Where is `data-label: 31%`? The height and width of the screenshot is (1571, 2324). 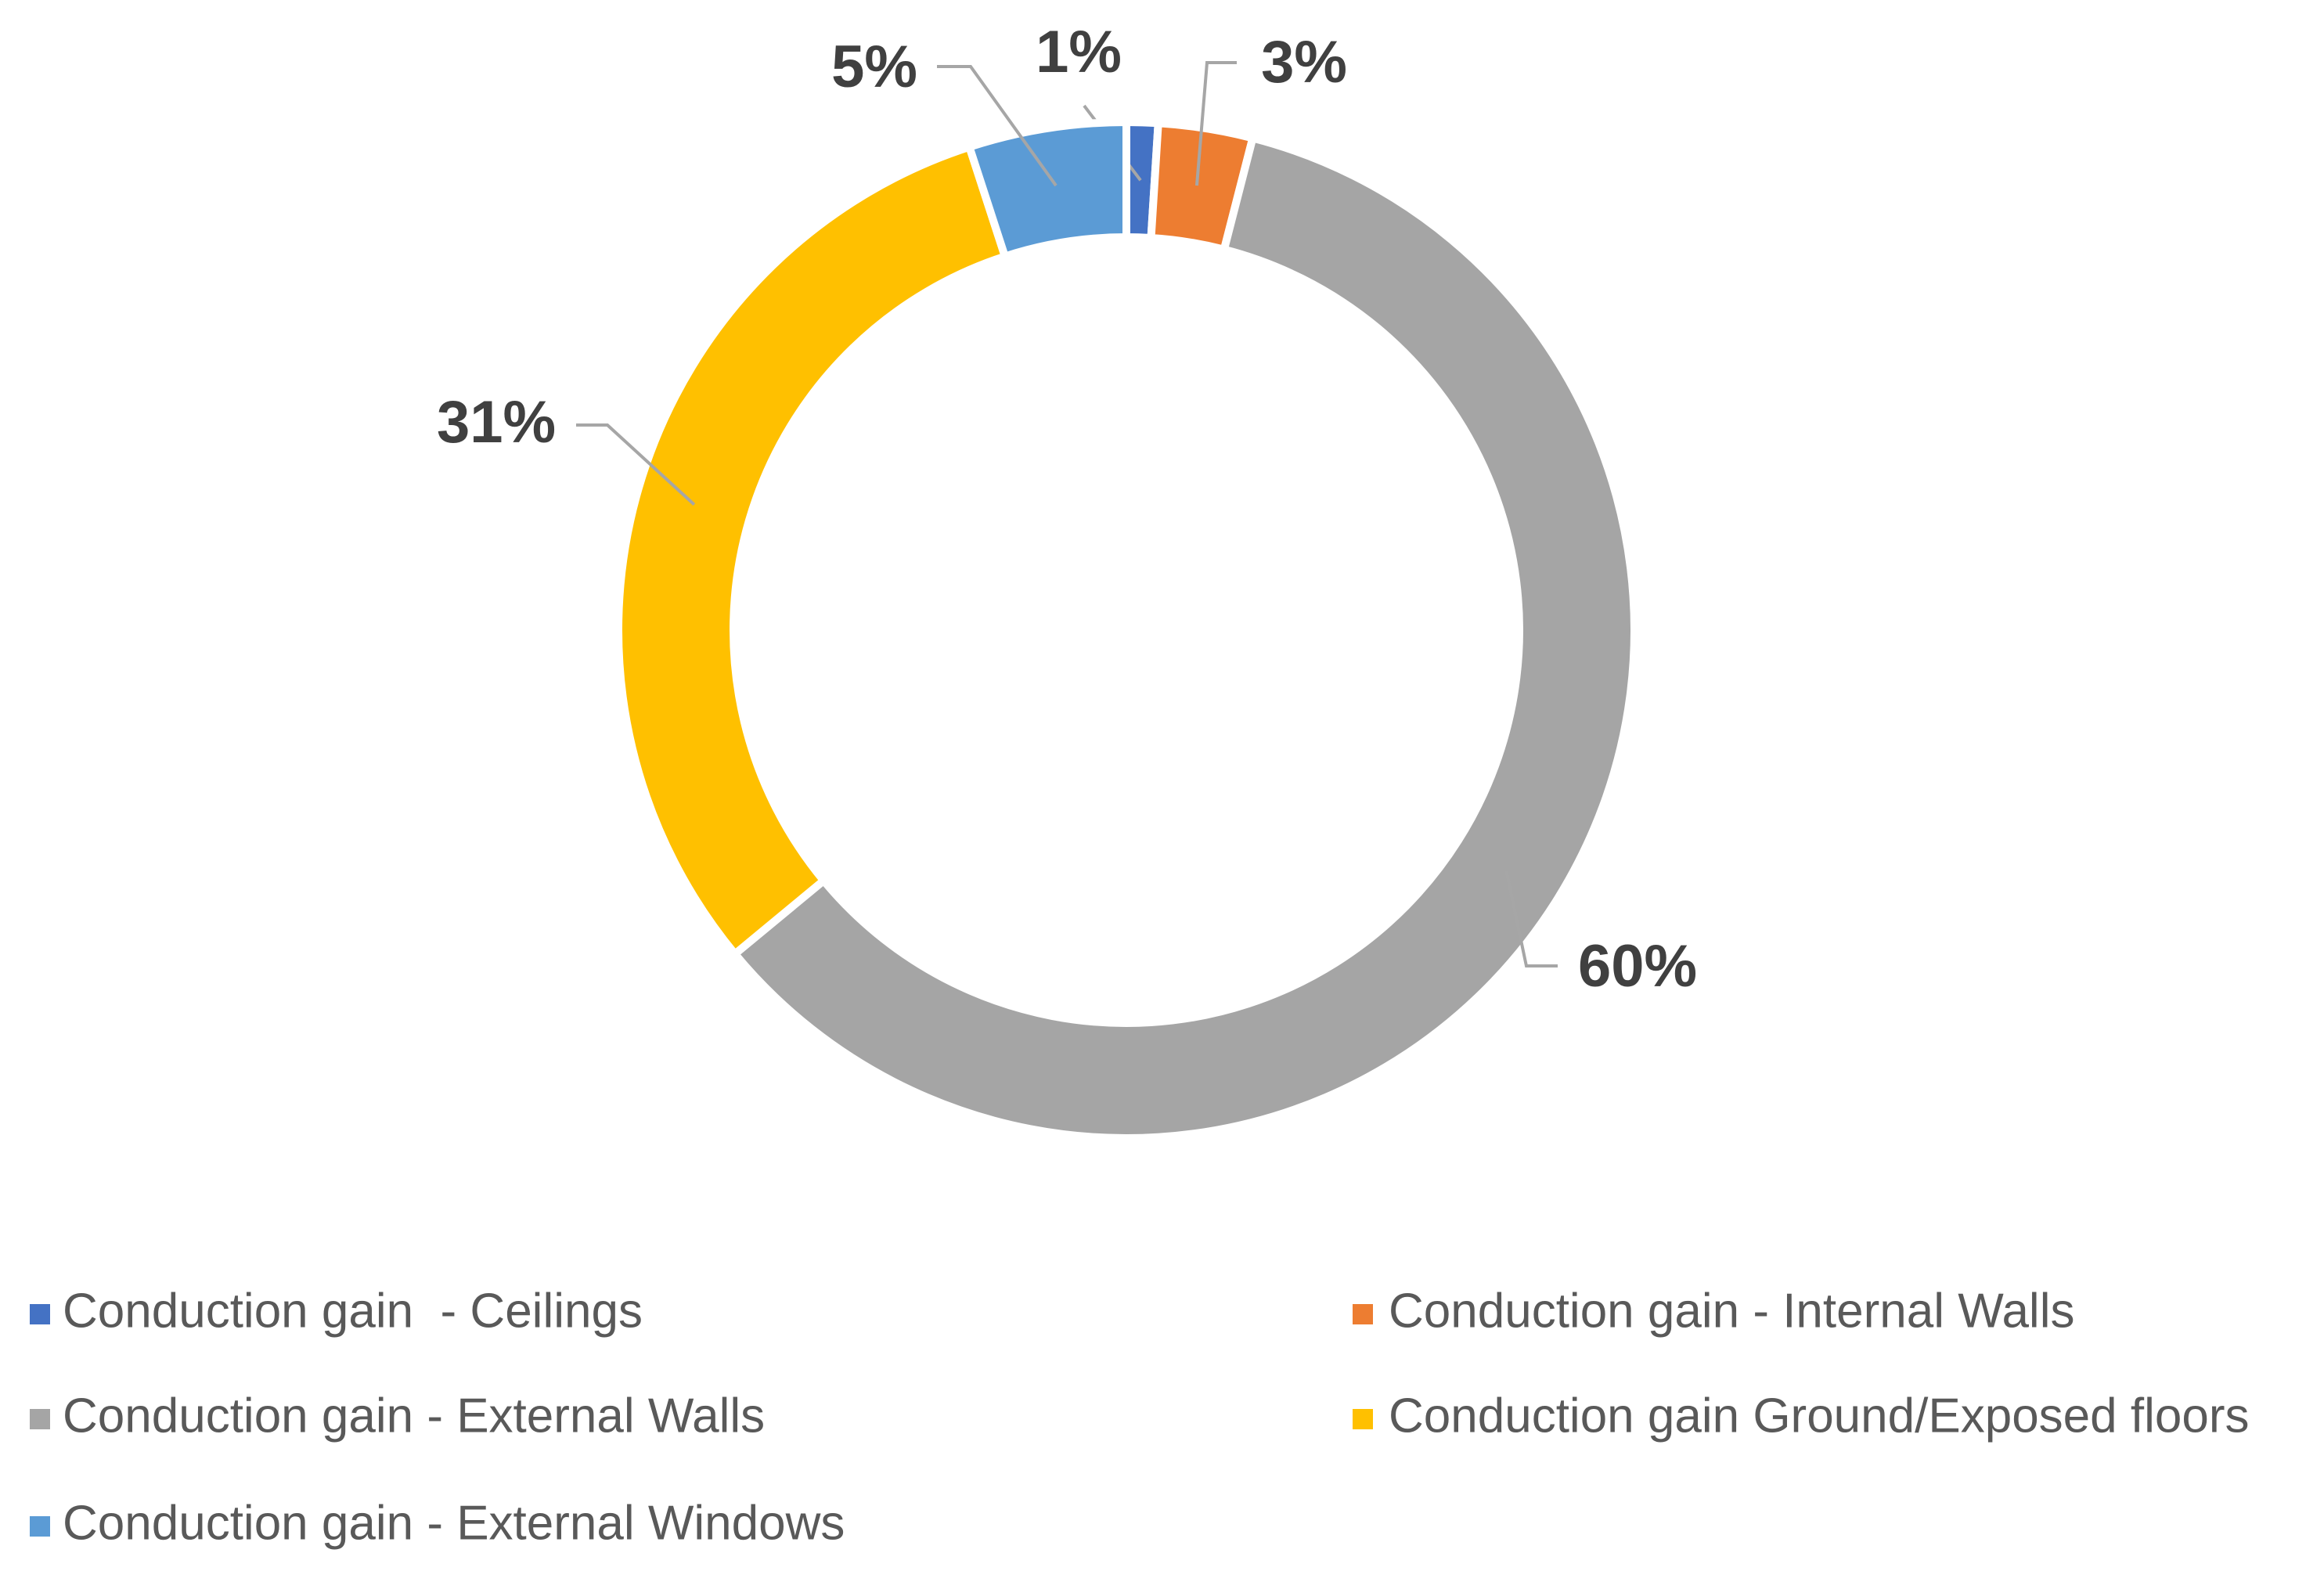 data-label: 31% is located at coordinates (496, 422).